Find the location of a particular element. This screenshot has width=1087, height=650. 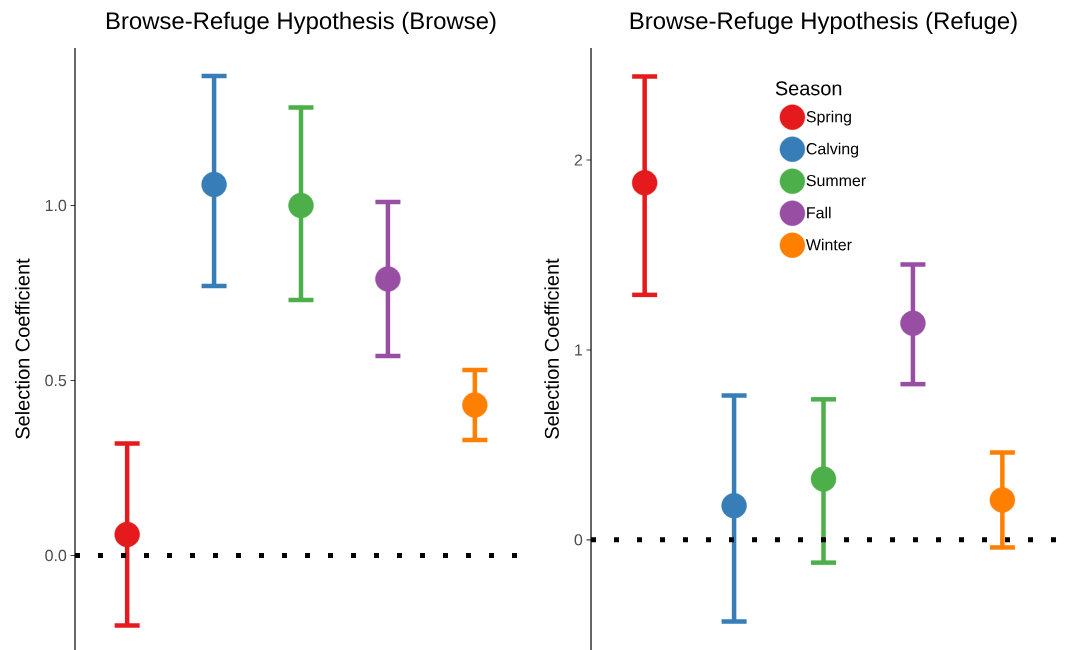

chart-title: Browse-Refuge Hypothesis (Browse) is located at coordinates (301, 22).